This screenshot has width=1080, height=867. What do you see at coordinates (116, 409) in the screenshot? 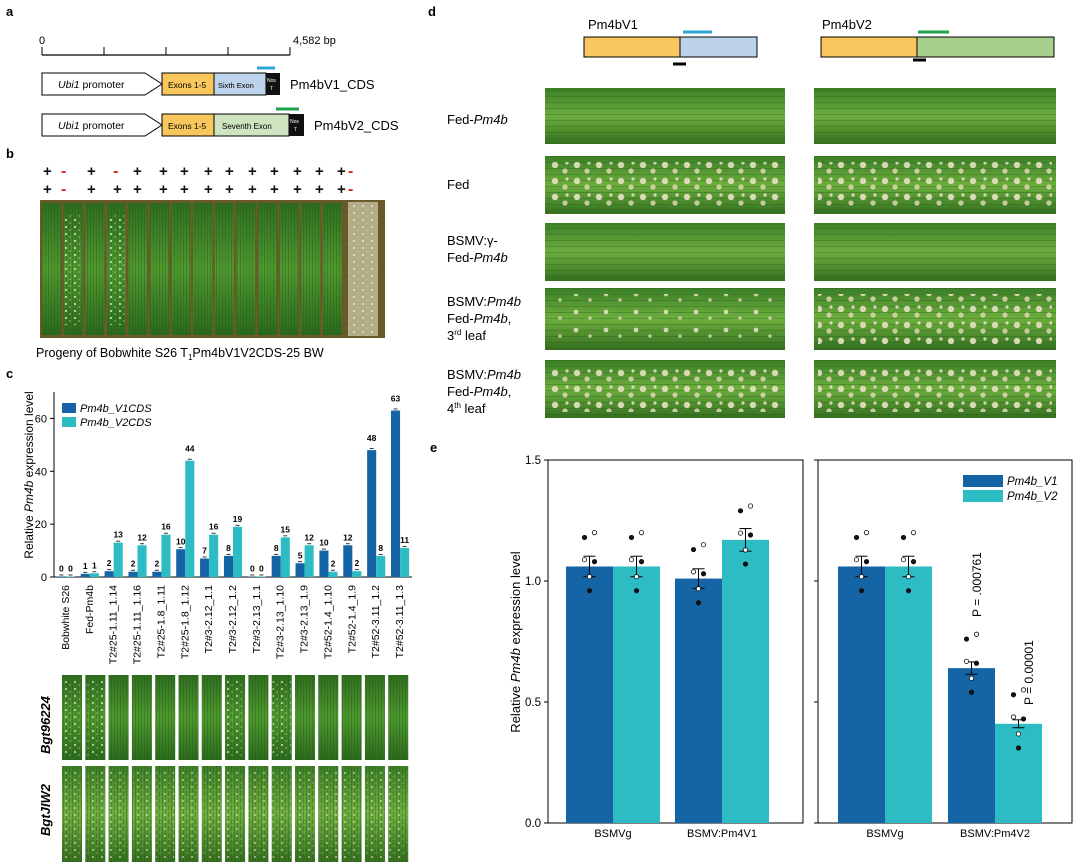
I see `legend-label-v1: Pm4b_V1CDS` at bounding box center [116, 409].